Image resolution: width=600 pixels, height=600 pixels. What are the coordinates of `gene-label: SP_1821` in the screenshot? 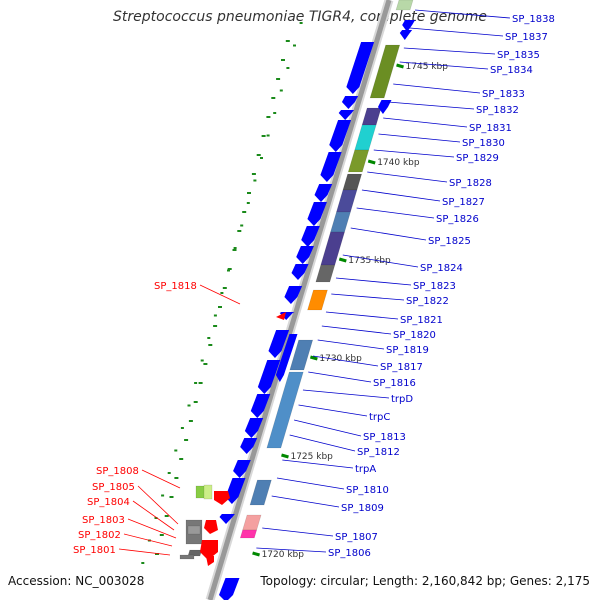 It's located at (421, 320).